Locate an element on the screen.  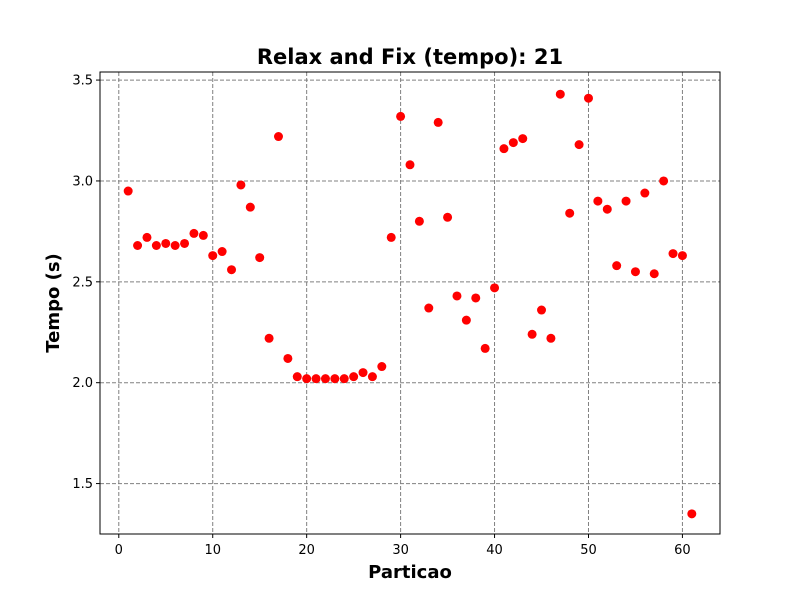
y-axis-label: Tempo (s) is located at coordinates (53, 303).